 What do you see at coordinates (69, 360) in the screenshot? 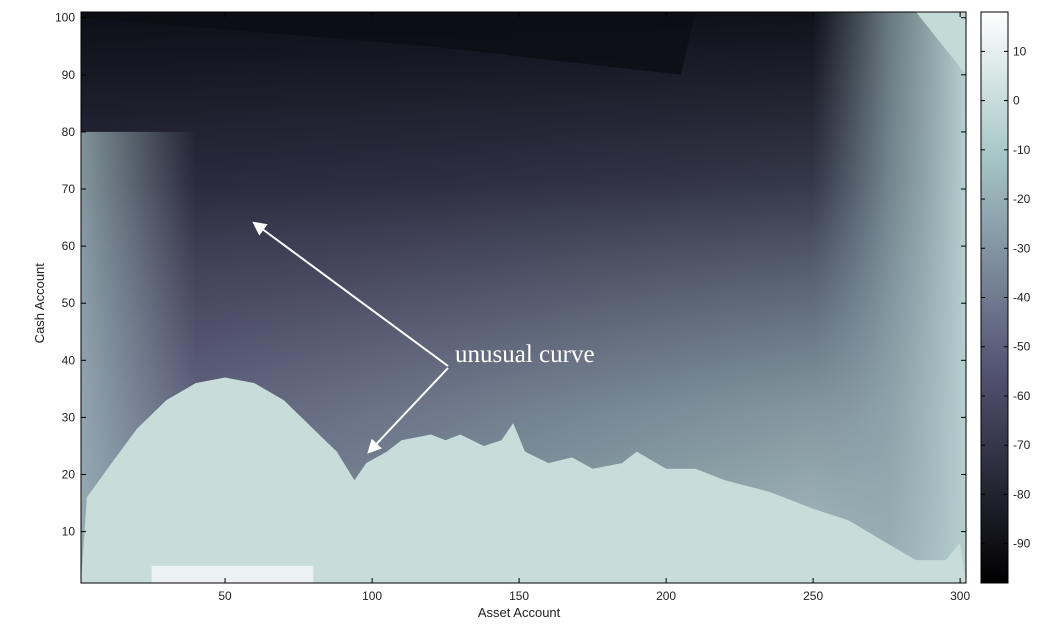
I see `y-tick-label: 40` at bounding box center [69, 360].